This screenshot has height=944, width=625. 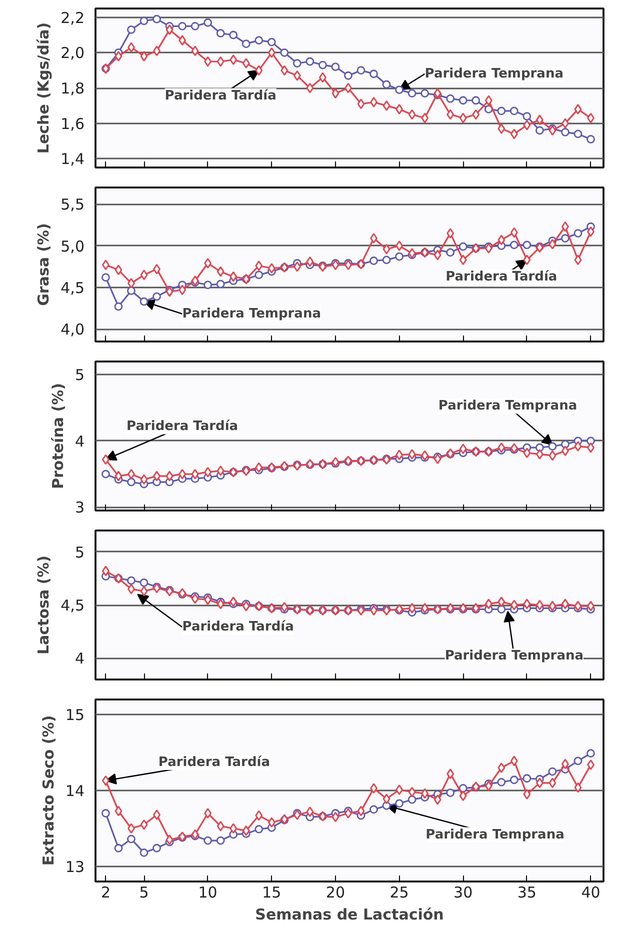 I want to click on y-tick-label: 4, so click(x=79, y=659).